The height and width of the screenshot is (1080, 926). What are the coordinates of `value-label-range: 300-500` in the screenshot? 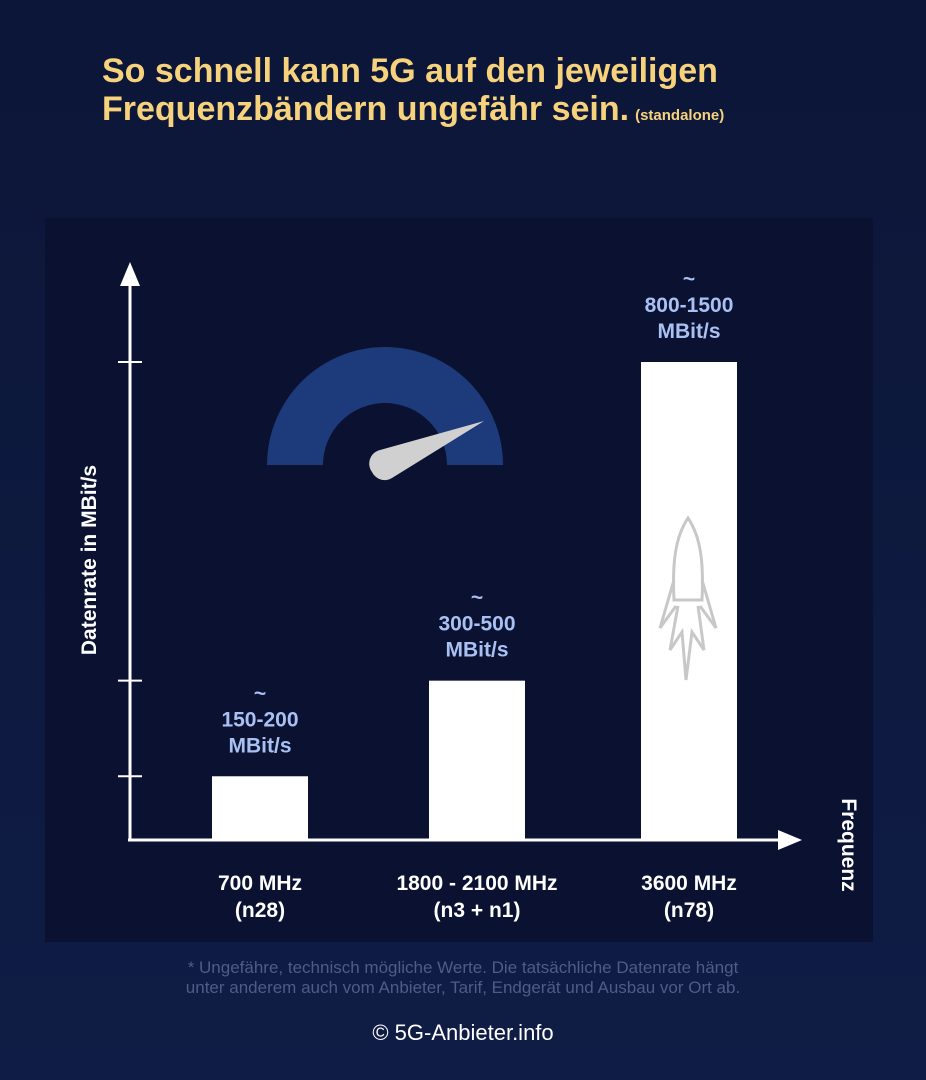 It's located at (476, 624).